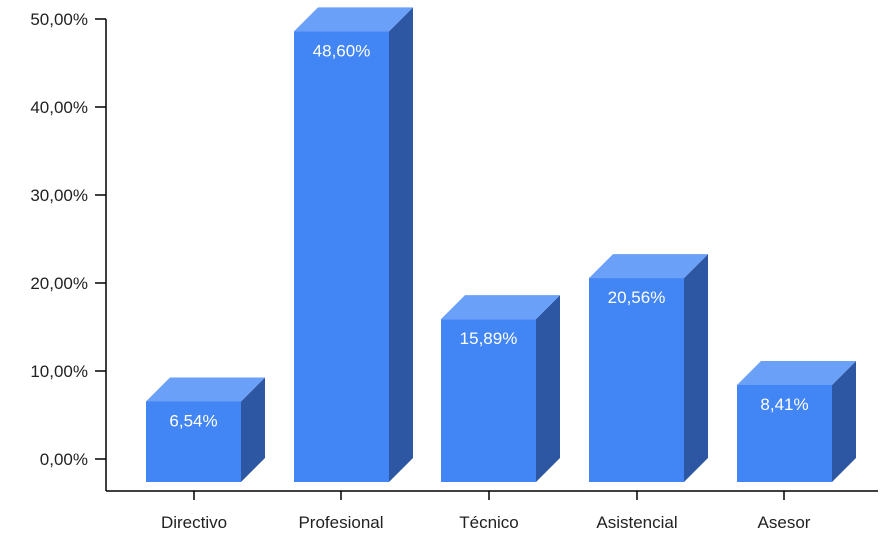 The height and width of the screenshot is (538, 884). What do you see at coordinates (59, 107) in the screenshot?
I see `y-tick-label: 40,00%` at bounding box center [59, 107].